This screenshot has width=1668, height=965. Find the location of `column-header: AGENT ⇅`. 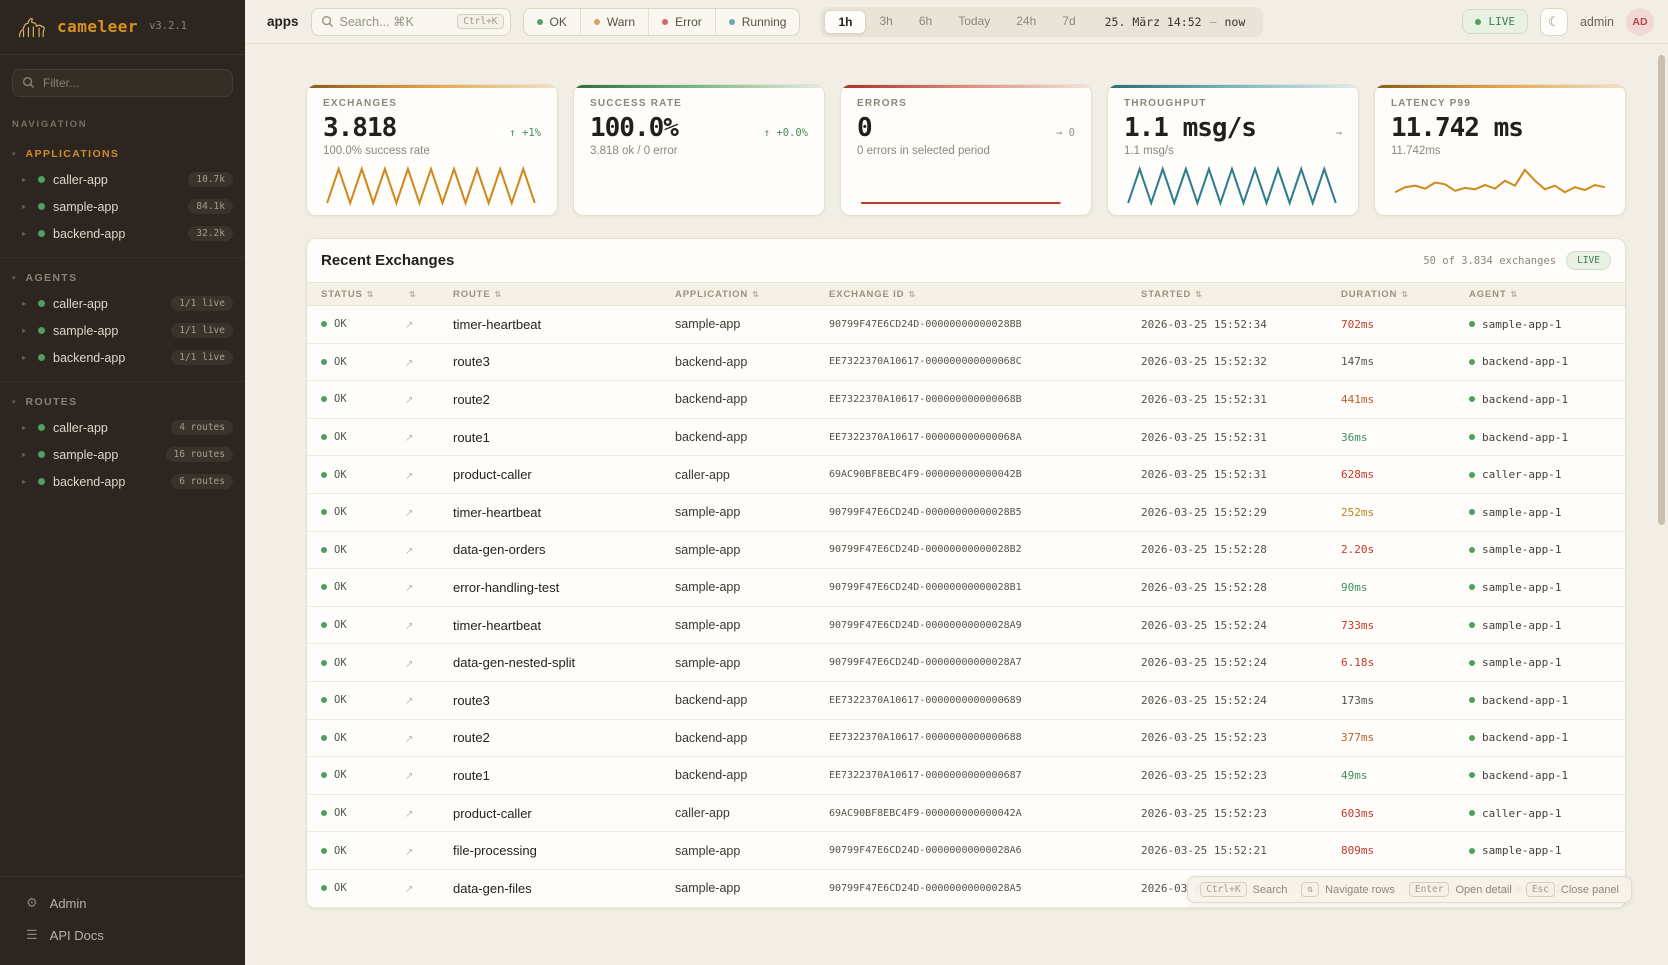

column-header: AGENT ⇅ is located at coordinates (1547, 294).